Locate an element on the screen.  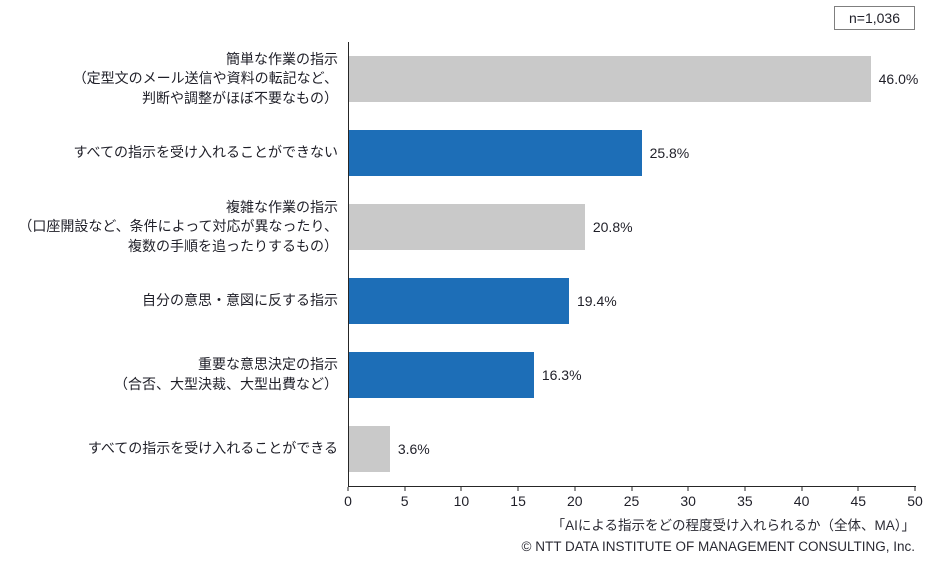
category-label-line: 重要な意思決定の指示 is located at coordinates (268, 364).